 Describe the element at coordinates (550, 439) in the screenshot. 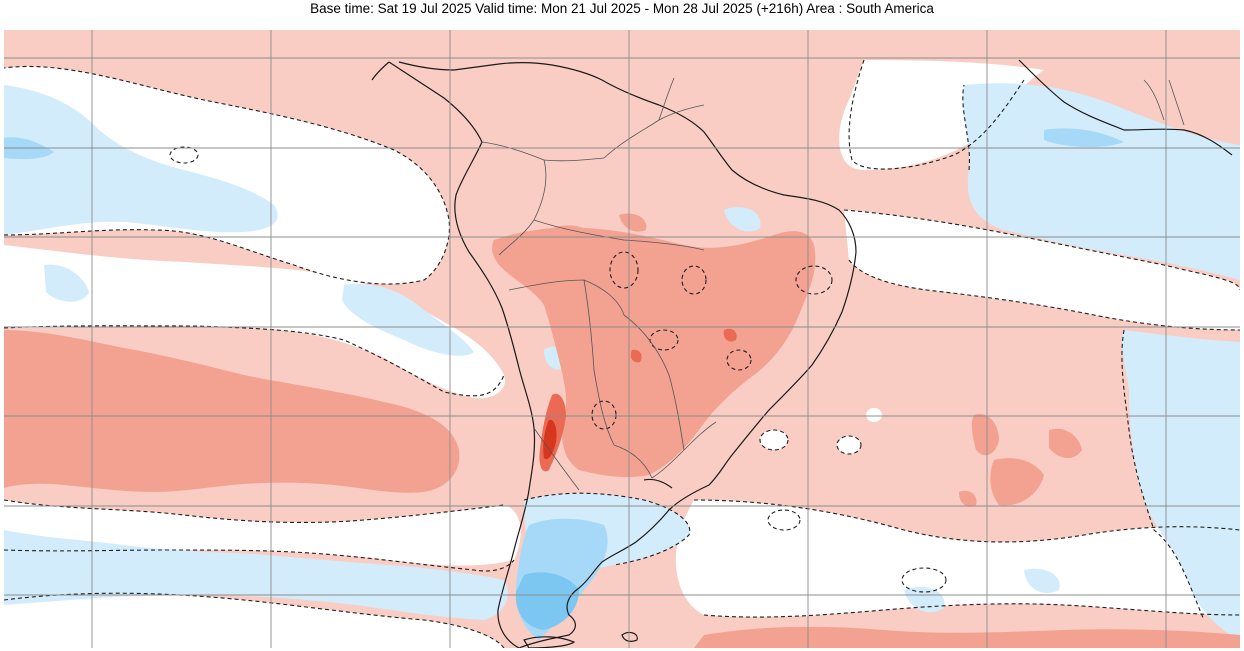

I see `very-strong-positive-areas` at that location.